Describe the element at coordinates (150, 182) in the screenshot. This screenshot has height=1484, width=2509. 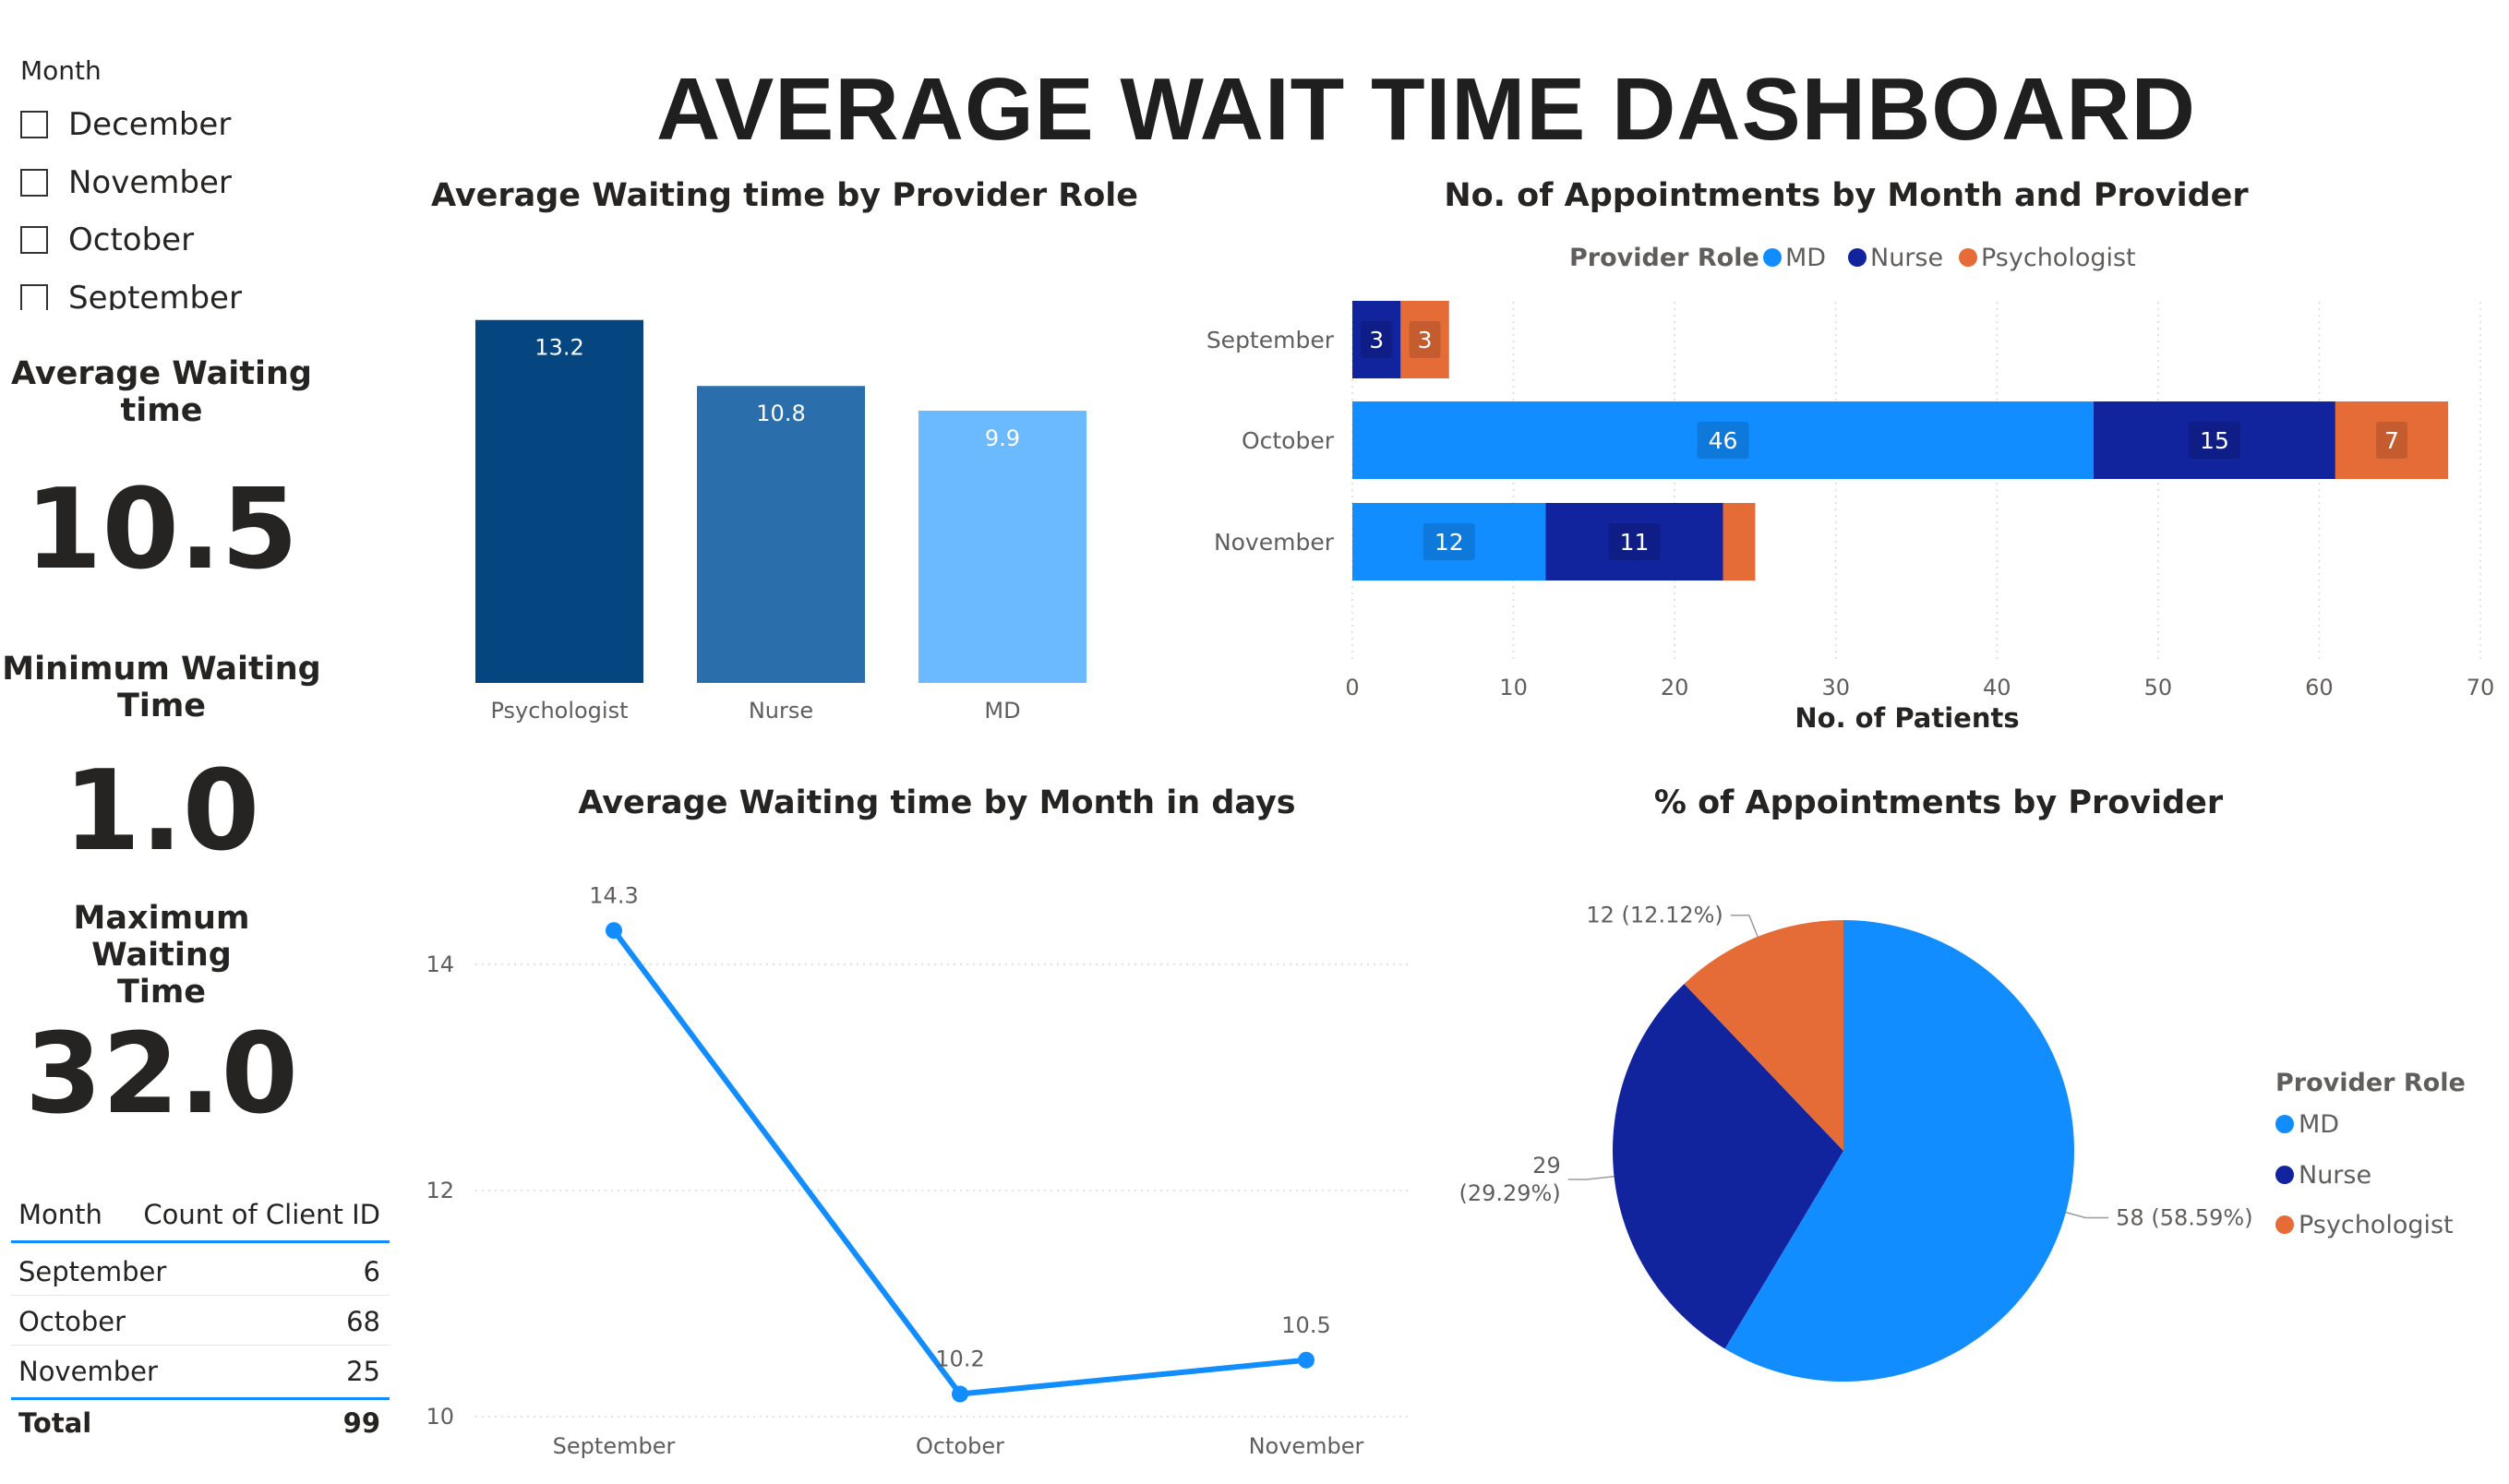
I see `slicer-item-label: November` at that location.